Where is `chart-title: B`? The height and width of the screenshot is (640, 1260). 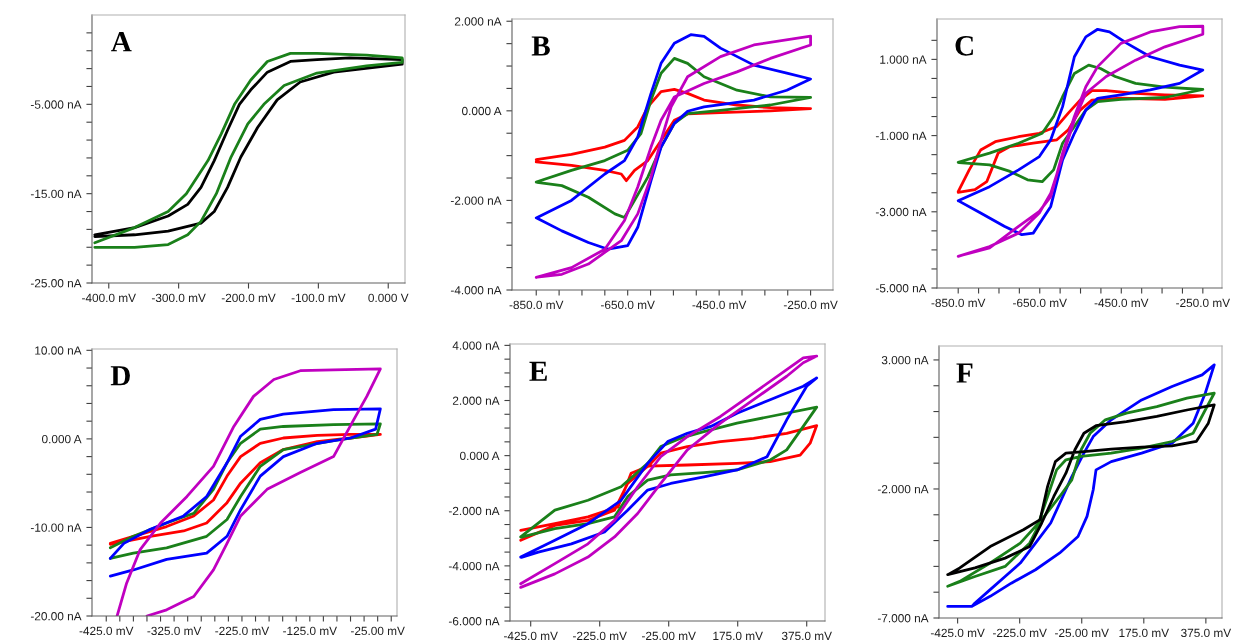
chart-title: B is located at coordinates (540, 46).